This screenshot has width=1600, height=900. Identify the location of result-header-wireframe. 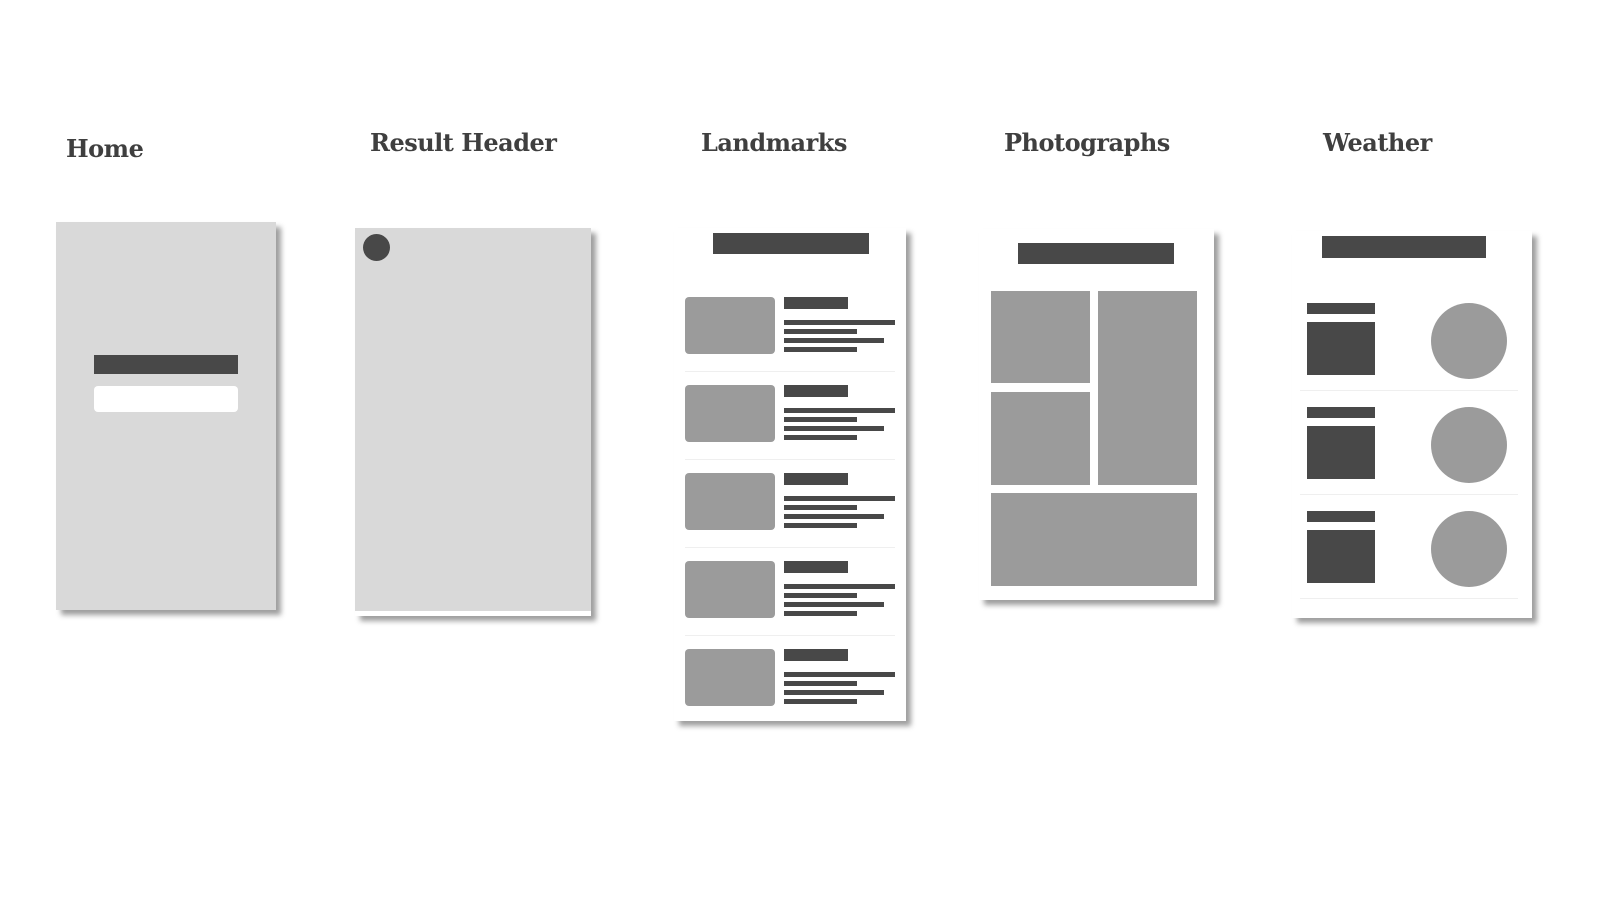
(473, 422).